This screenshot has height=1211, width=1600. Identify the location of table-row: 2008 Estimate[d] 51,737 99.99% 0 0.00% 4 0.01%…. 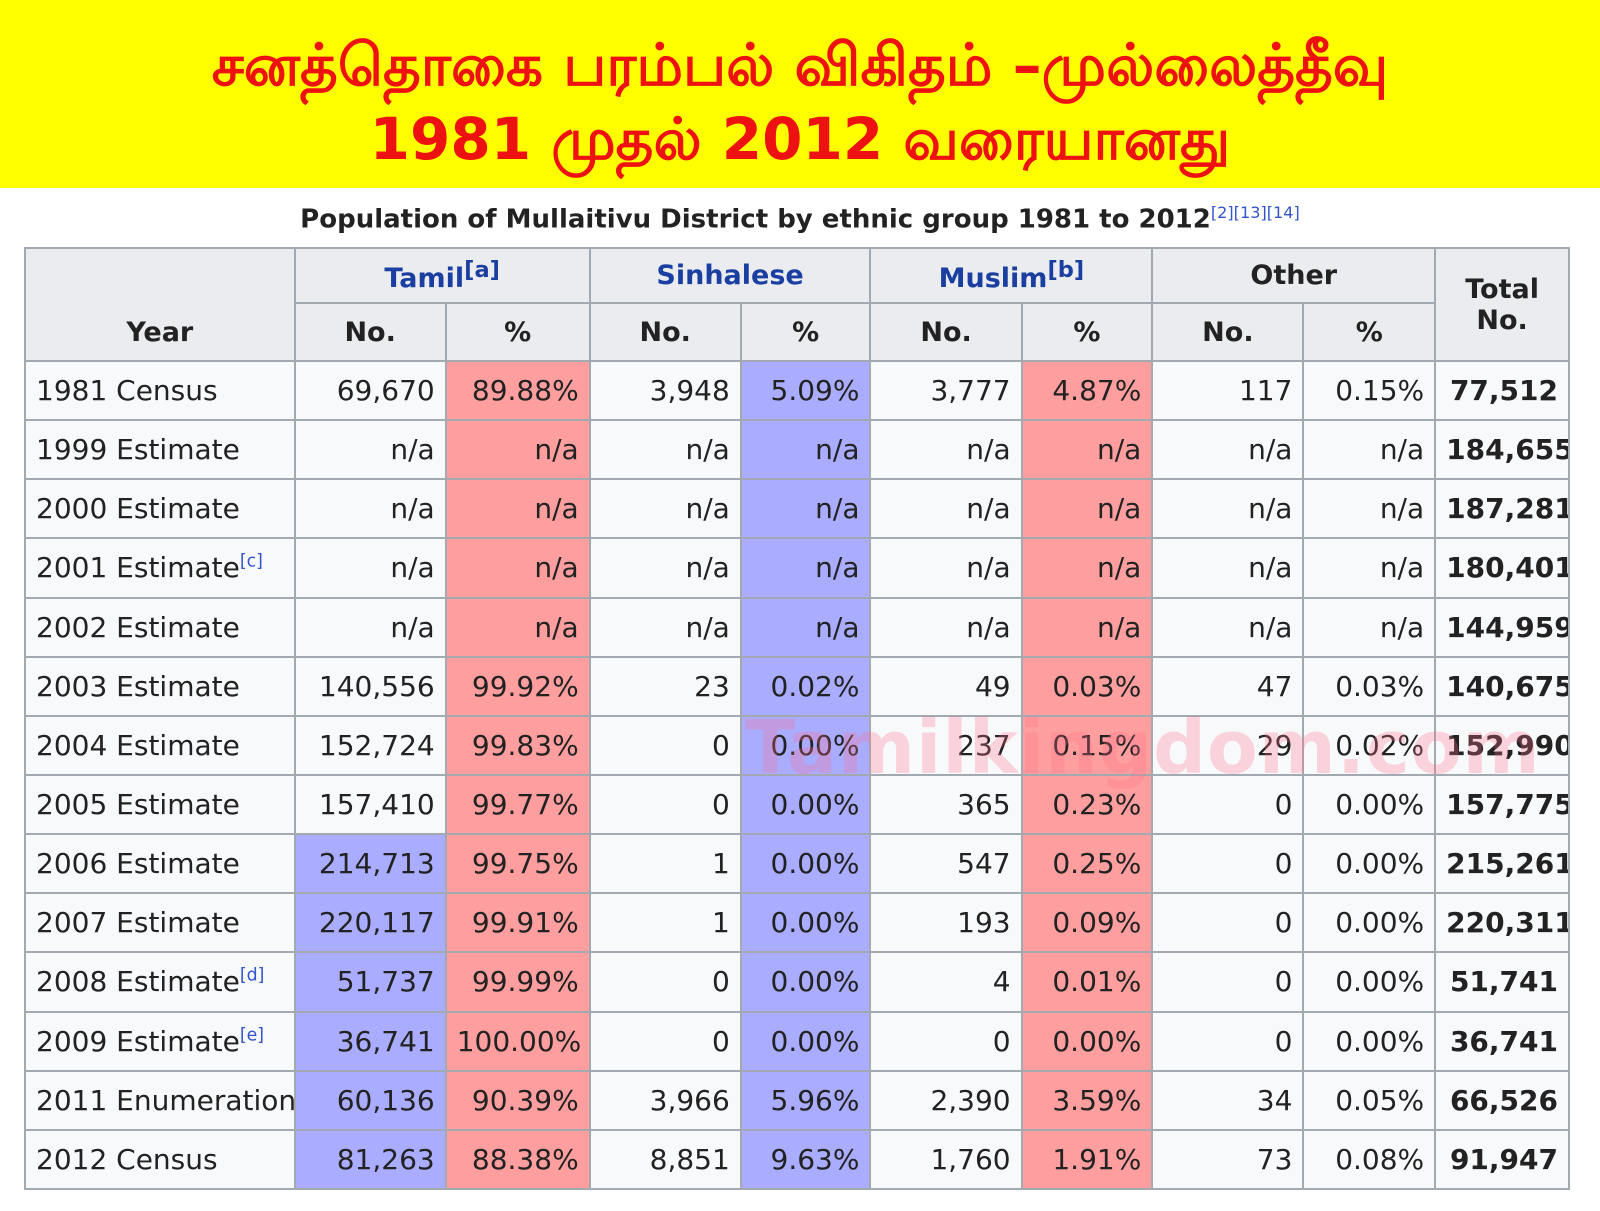
(797, 982).